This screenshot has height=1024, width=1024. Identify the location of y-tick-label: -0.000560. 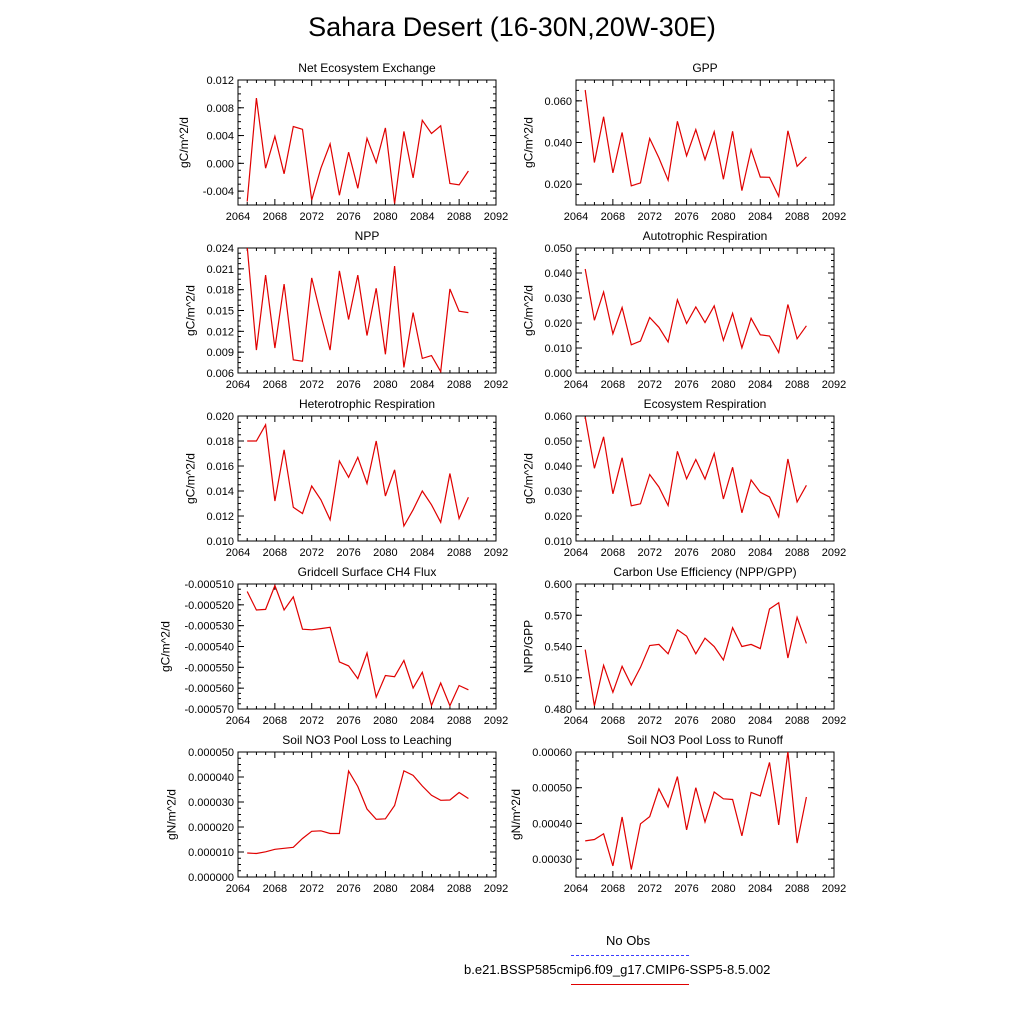
(209, 689).